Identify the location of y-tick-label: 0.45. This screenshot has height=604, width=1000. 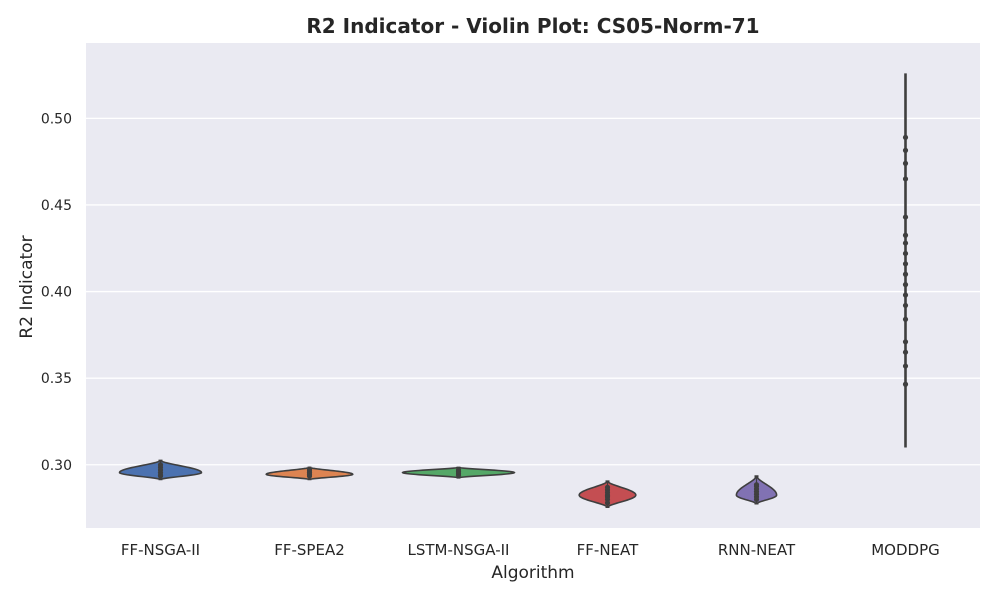
(56, 206).